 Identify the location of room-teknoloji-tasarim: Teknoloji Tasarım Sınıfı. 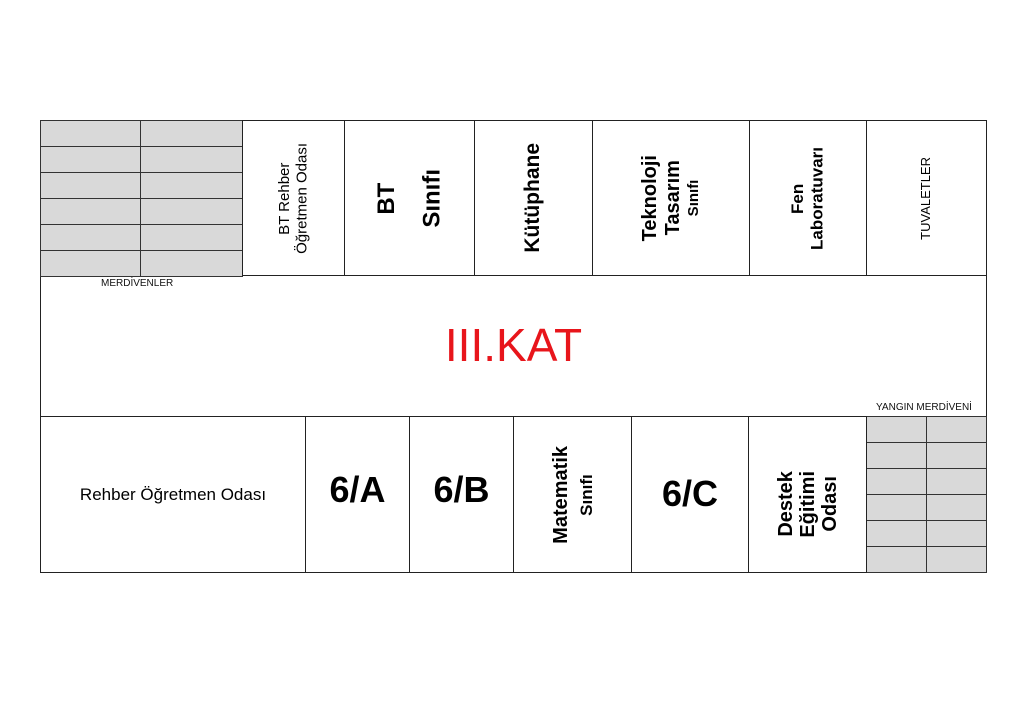
(671, 198).